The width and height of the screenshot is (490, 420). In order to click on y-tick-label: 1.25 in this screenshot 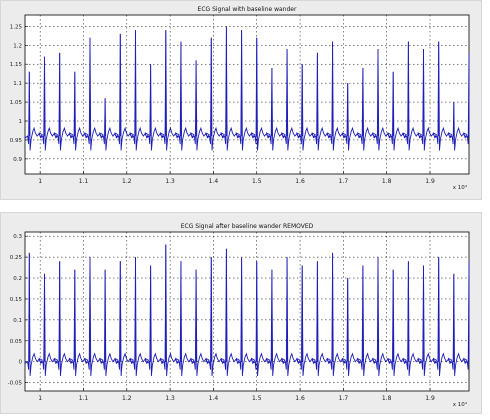, I will do `click(16, 27)`.